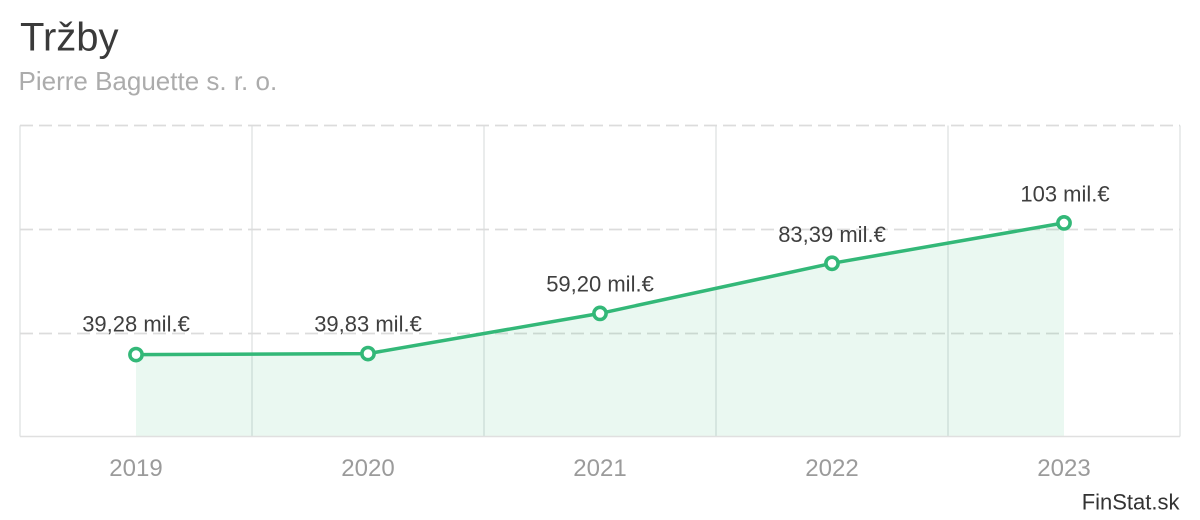 This screenshot has width=1200, height=520. I want to click on svg-text: 2022, so click(831, 468).